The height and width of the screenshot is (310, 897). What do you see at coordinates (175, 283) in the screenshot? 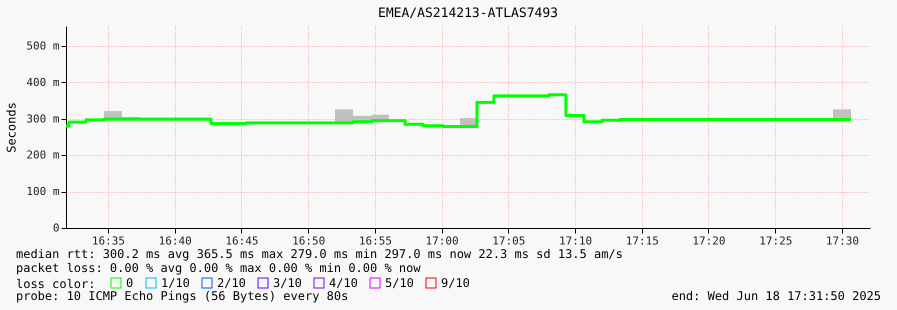
I see `legend-label: 1/10` at bounding box center [175, 283].